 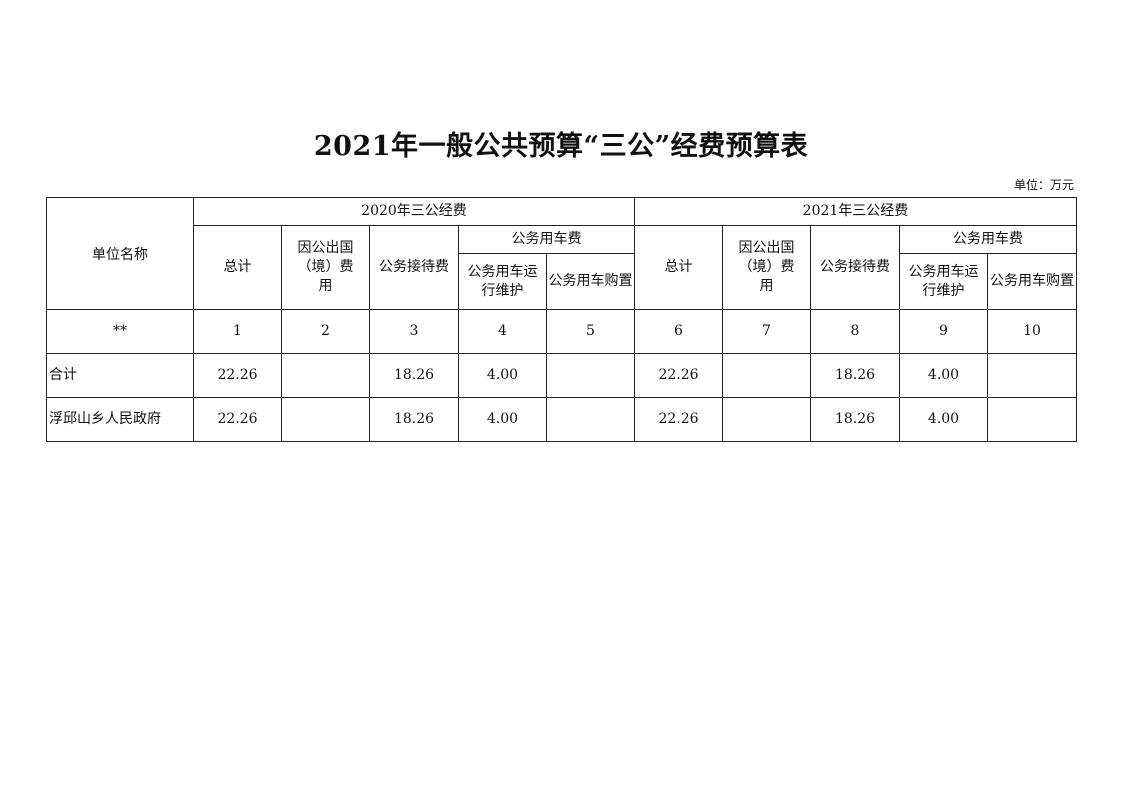 I want to click on unit-label: 单位：万元, so click(x=1043, y=185).